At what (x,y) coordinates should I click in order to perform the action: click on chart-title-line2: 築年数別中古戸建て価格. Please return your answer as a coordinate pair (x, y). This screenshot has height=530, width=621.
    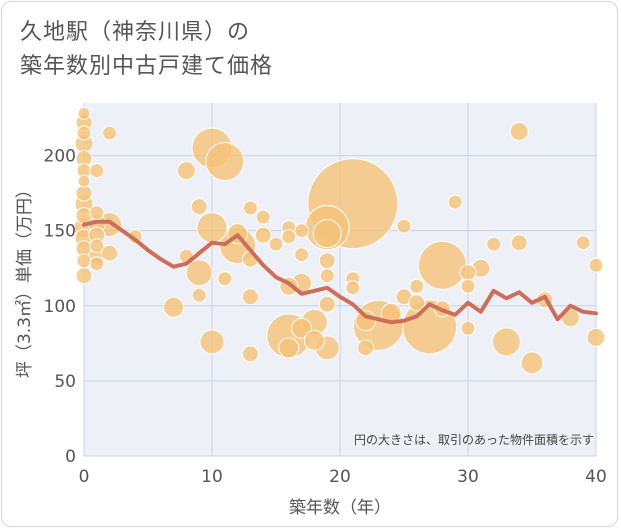
    Looking at the image, I should click on (147, 66).